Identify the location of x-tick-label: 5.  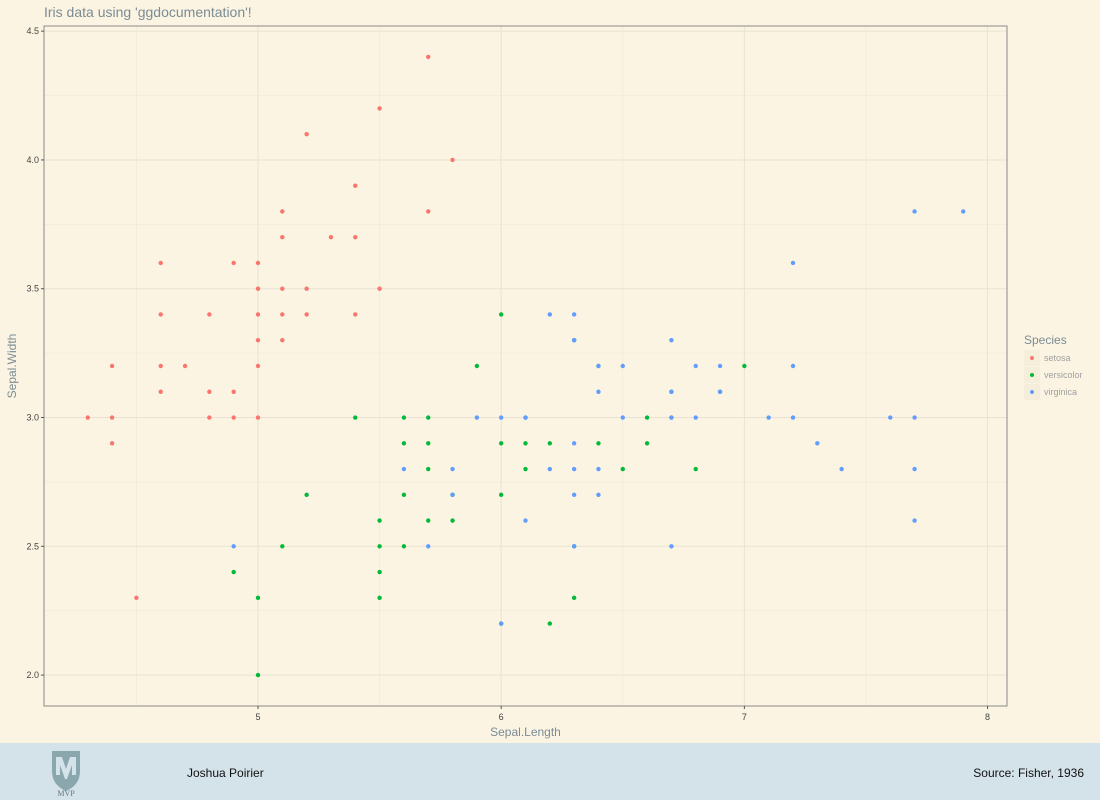
(257, 717).